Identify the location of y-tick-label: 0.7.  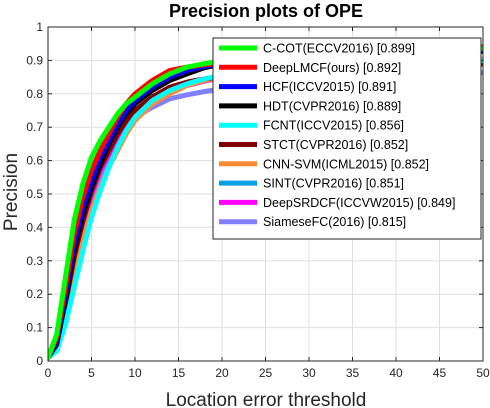
(34, 127).